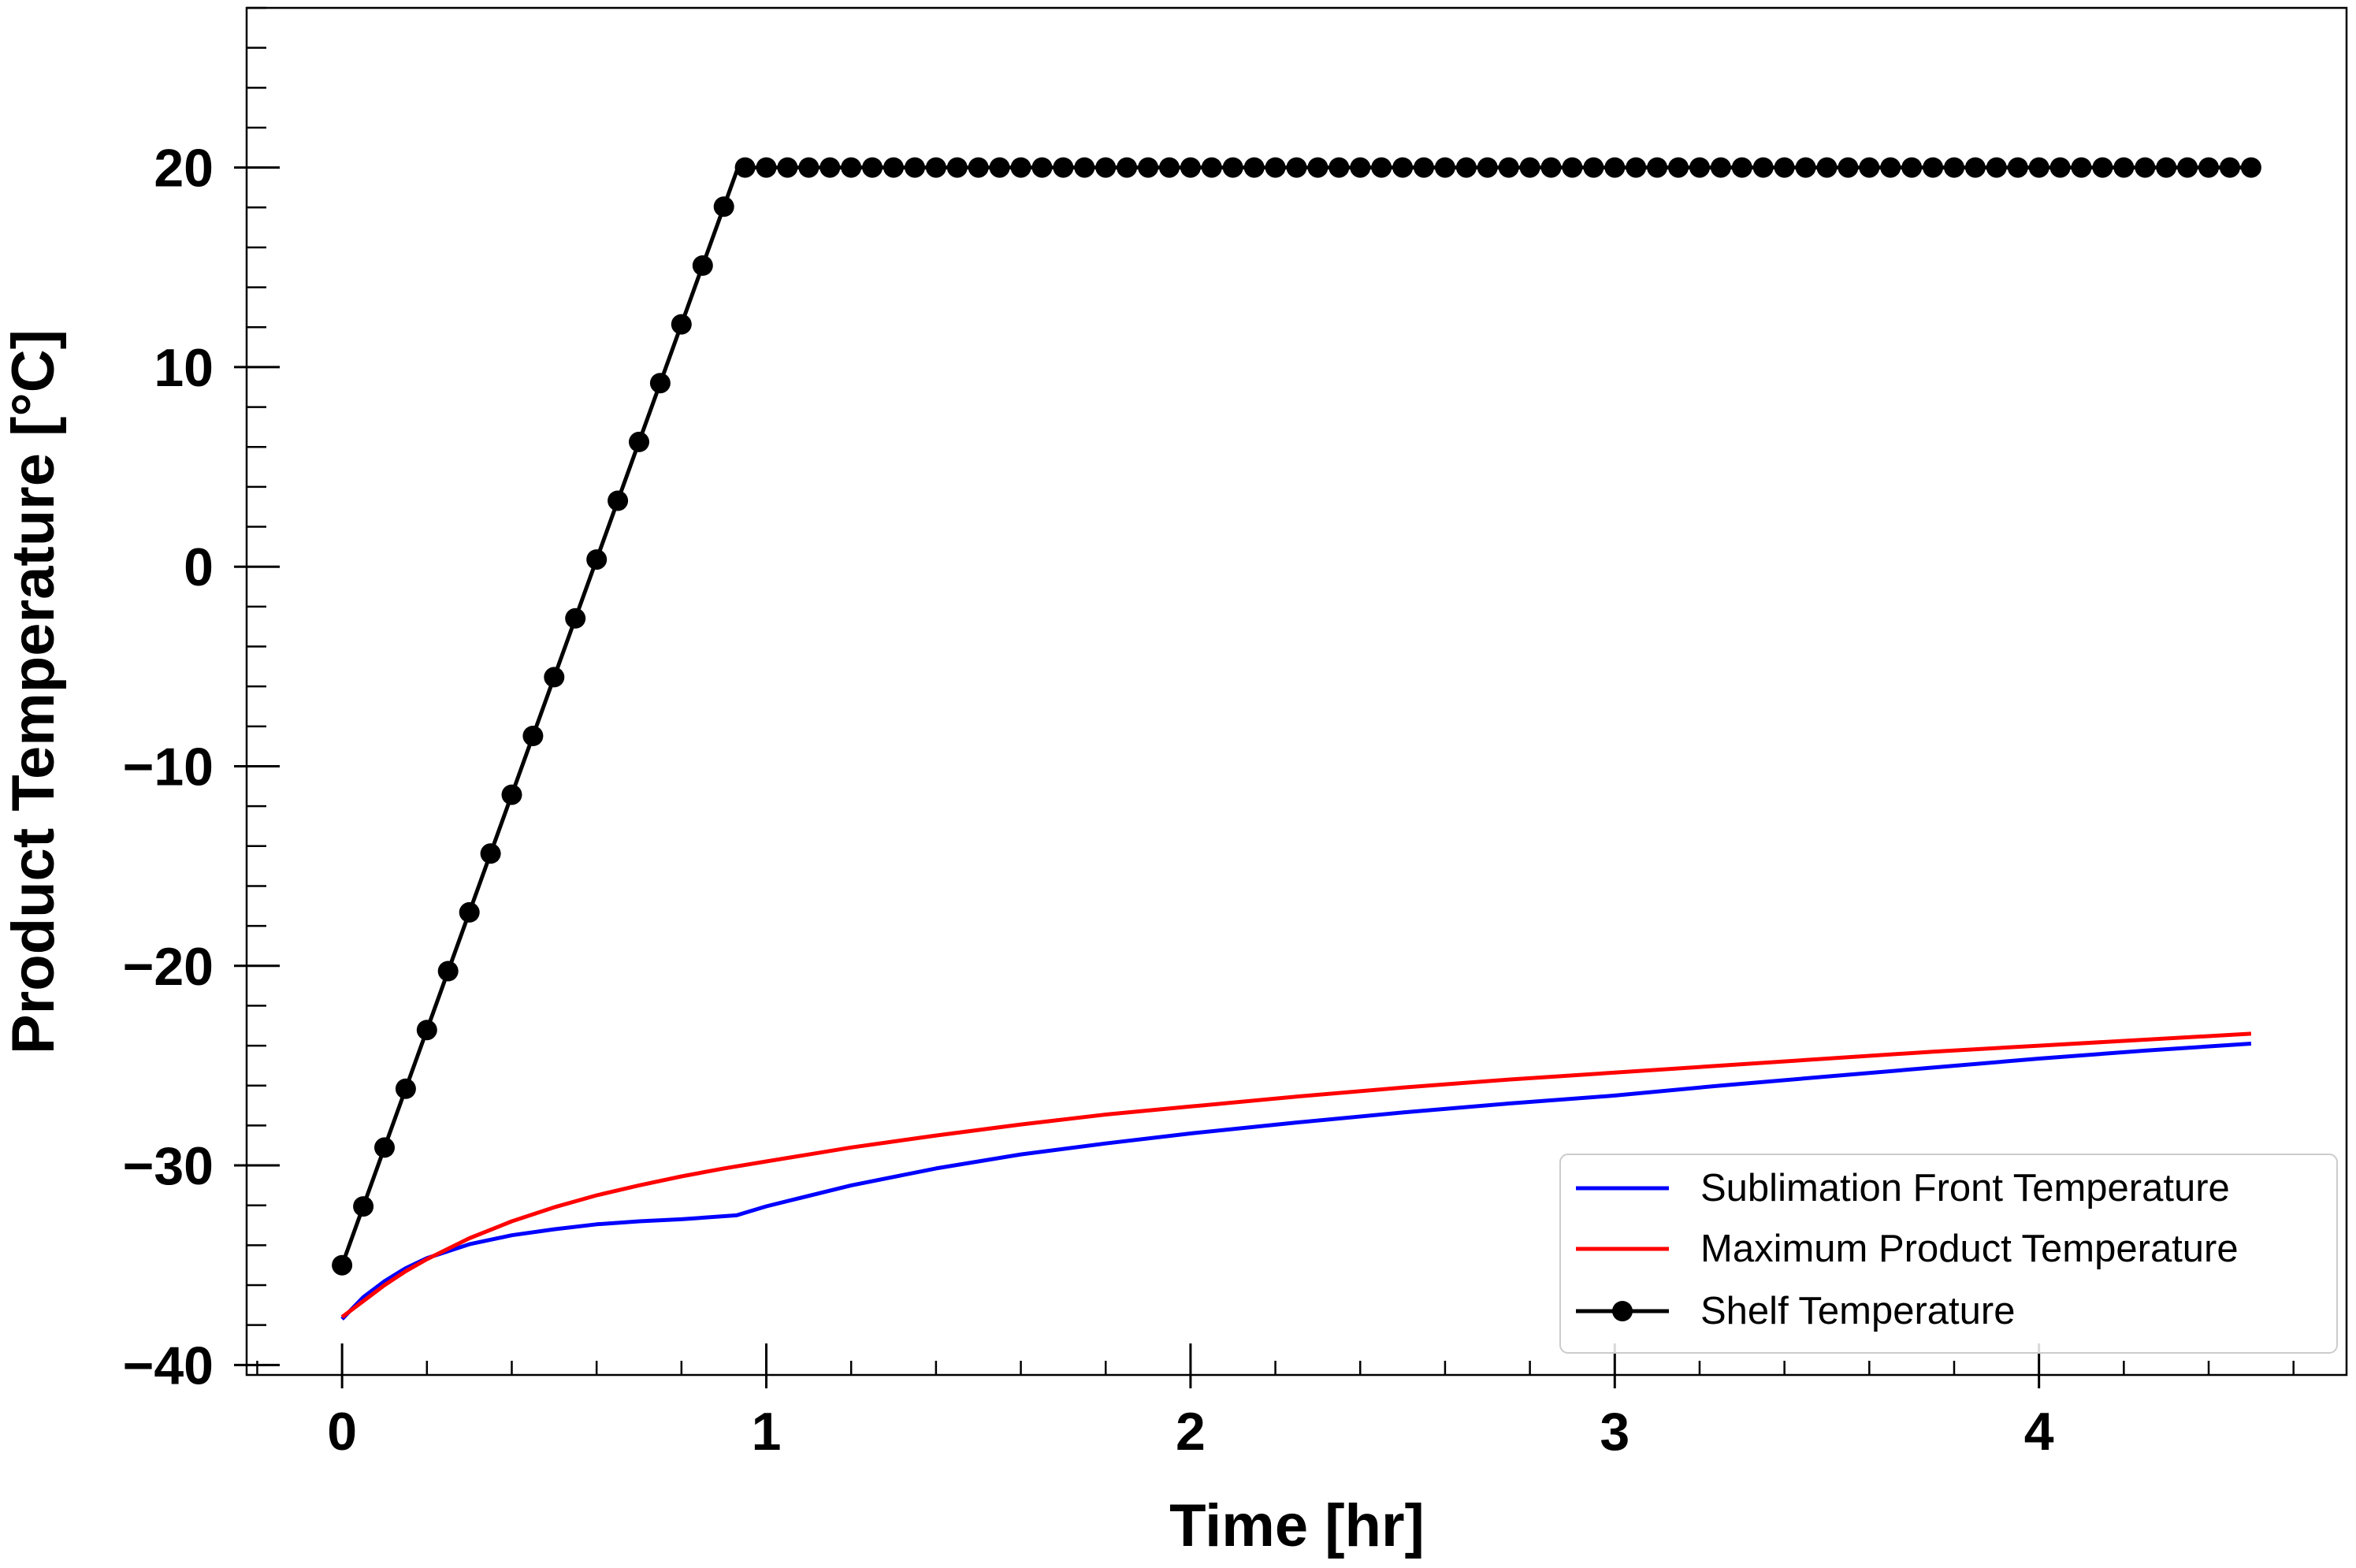  What do you see at coordinates (1296, 1181) in the screenshot?
I see `series-line-sublimation-front` at bounding box center [1296, 1181].